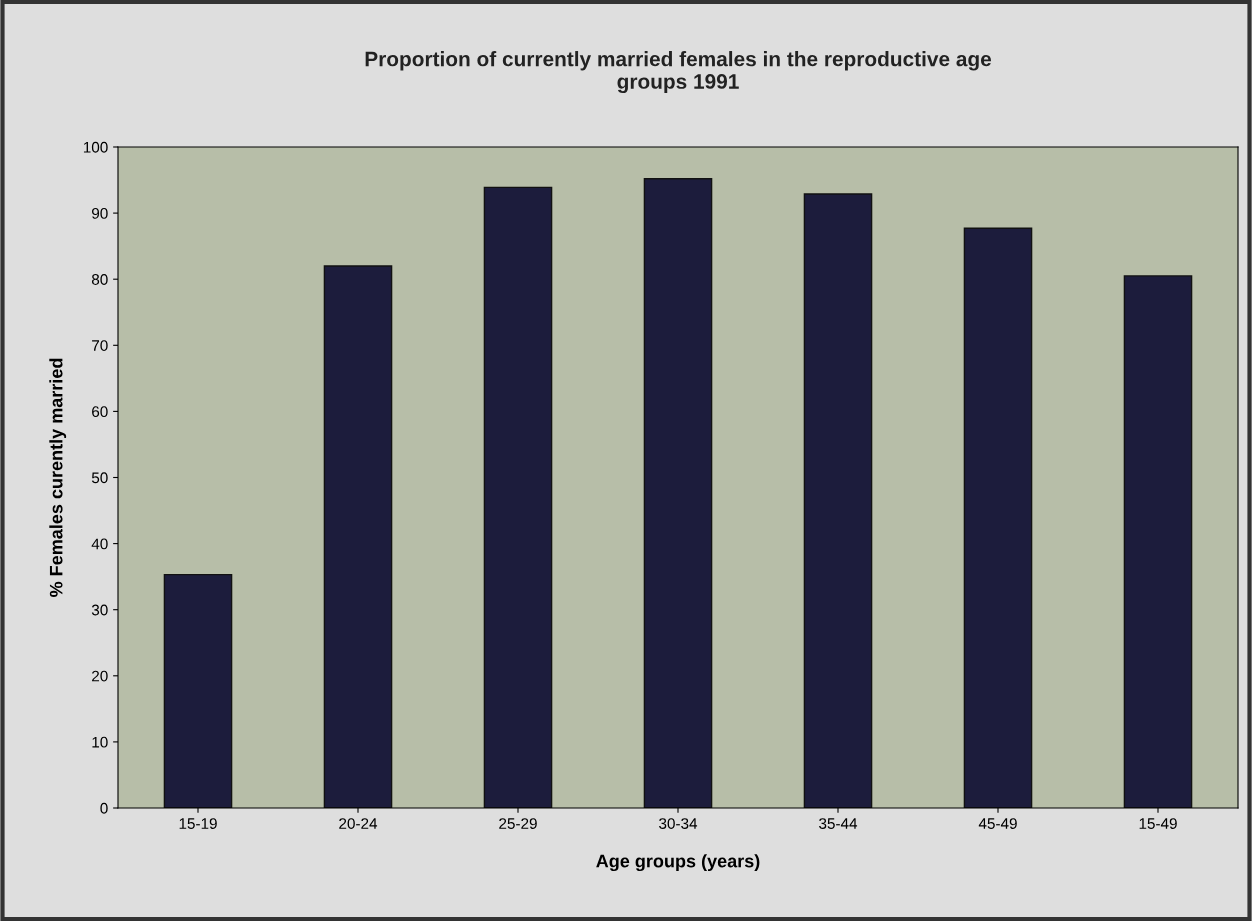  I want to click on y-tick-label: 20, so click(100, 676).